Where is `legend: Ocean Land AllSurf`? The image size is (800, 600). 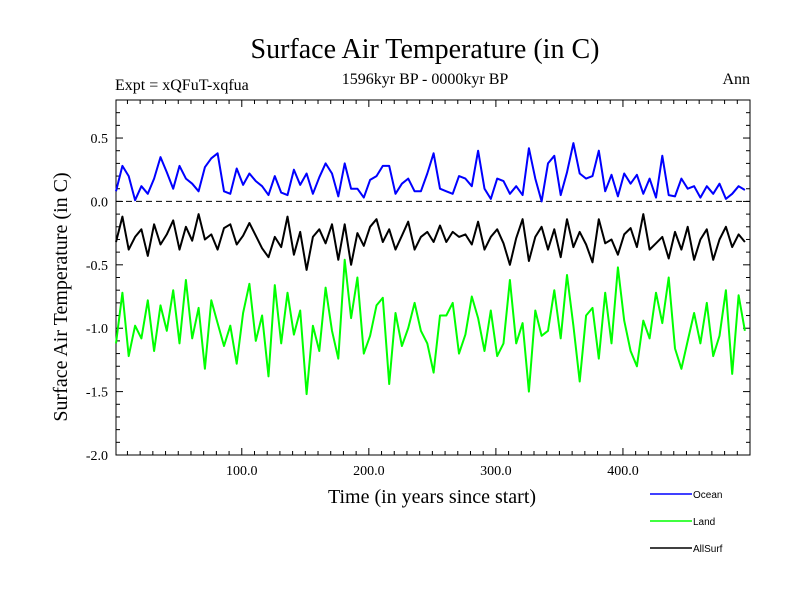 legend: Ocean Land AllSurf is located at coordinates (686, 522).